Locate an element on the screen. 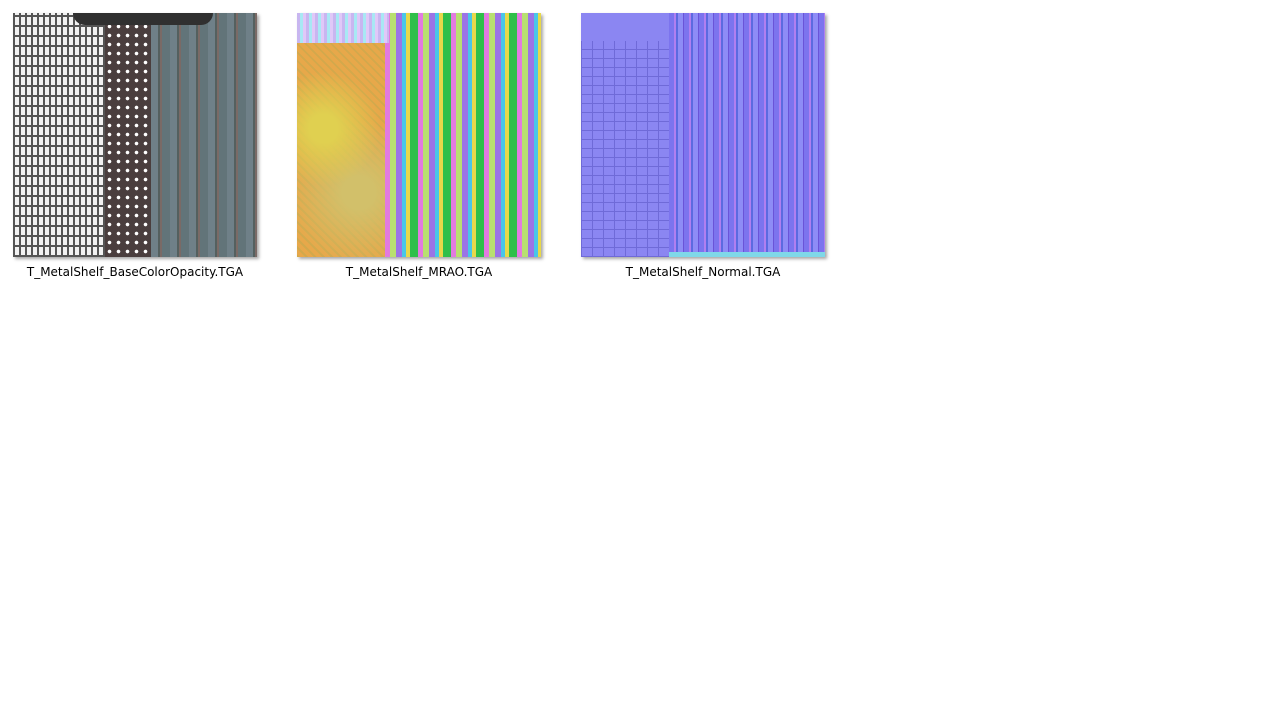  file-name: T_MetalShelf_MRAO.TGA is located at coordinates (419, 272).